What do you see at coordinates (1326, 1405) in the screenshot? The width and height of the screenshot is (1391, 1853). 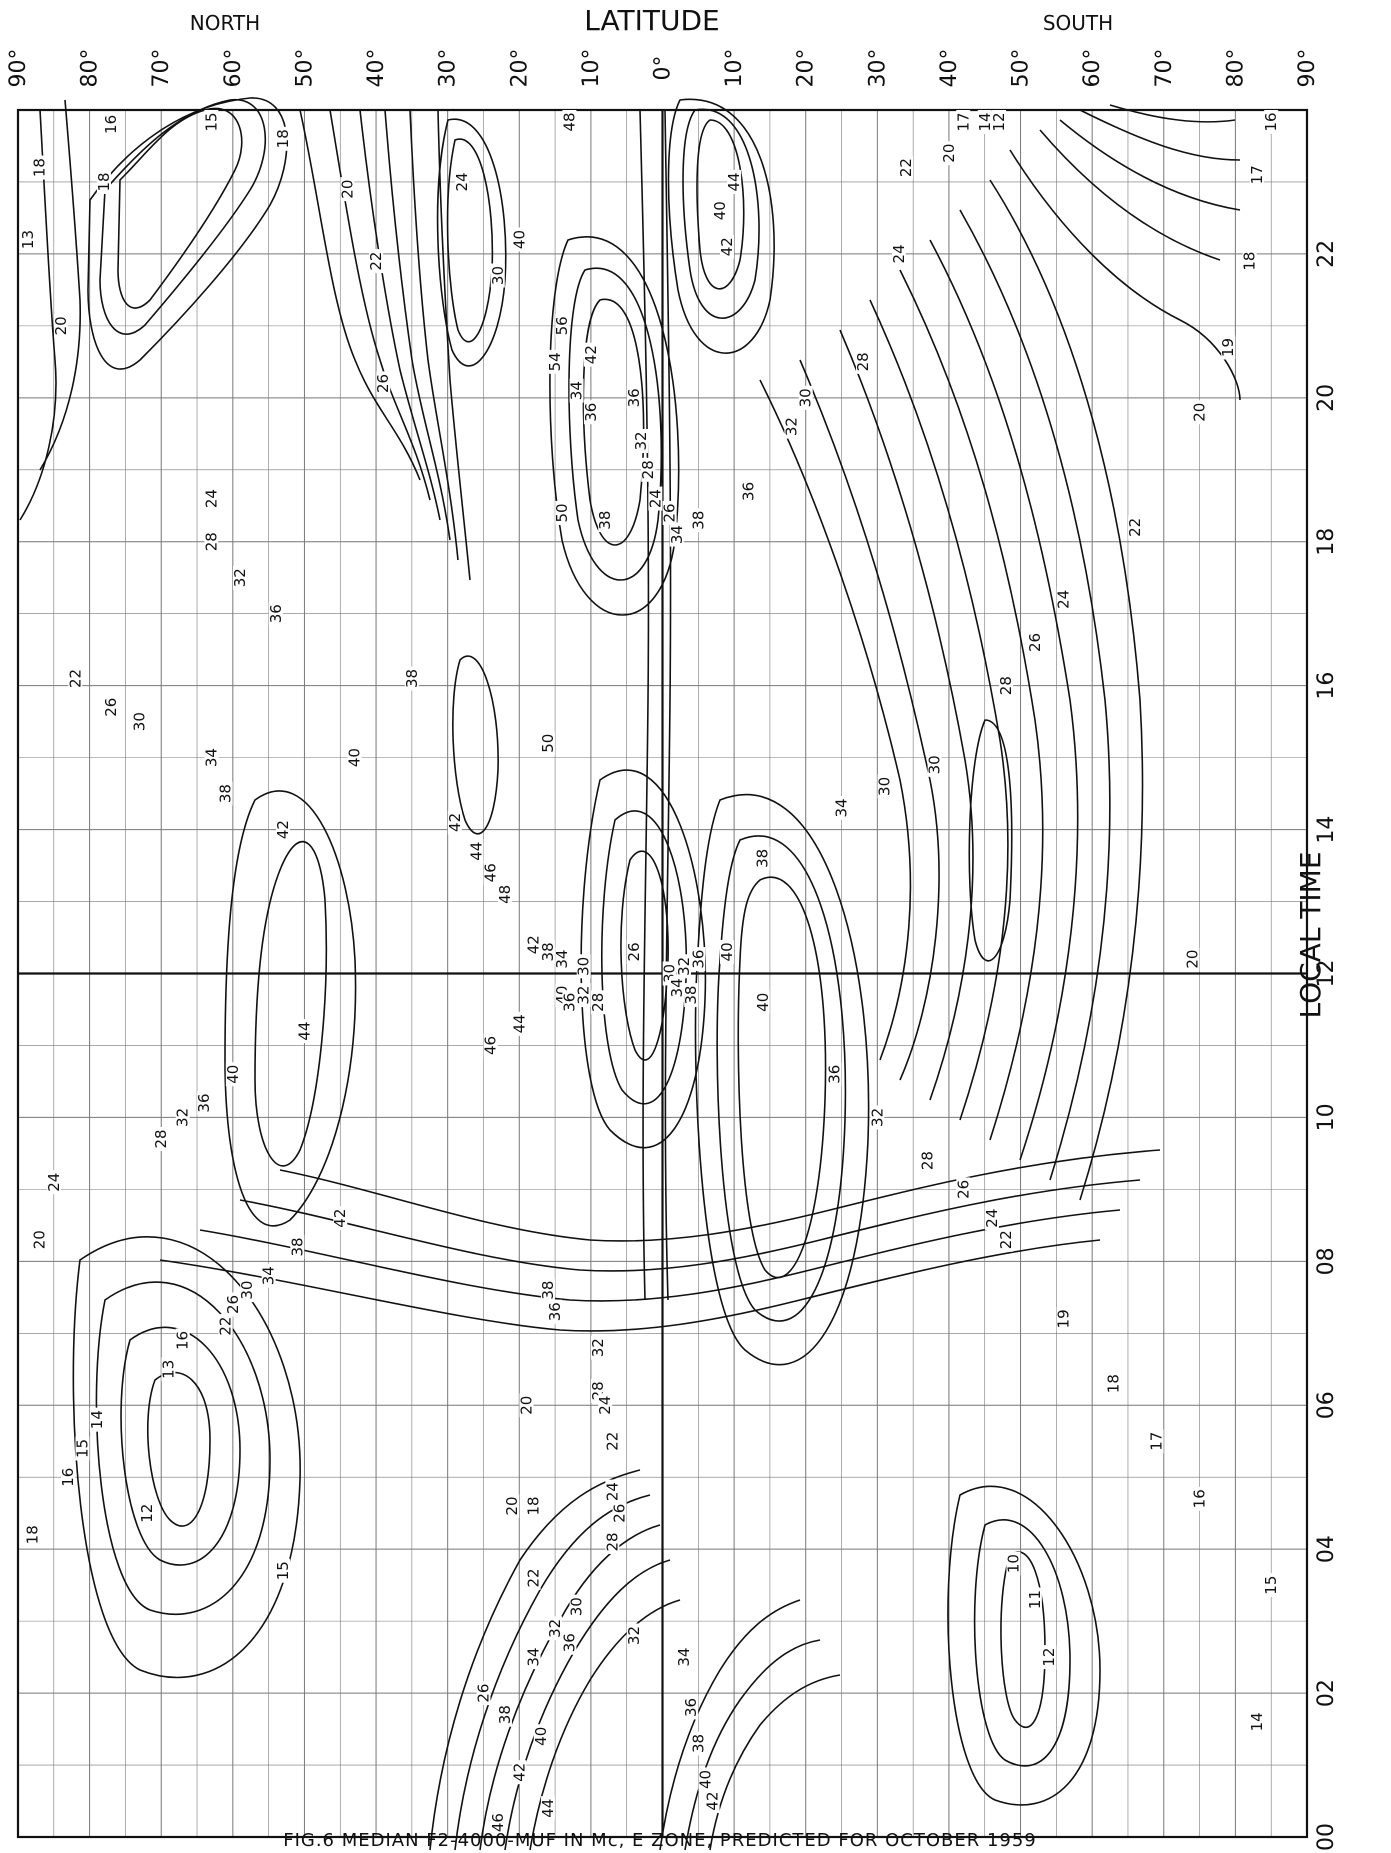 I see `y-tick-label: 06` at bounding box center [1326, 1405].